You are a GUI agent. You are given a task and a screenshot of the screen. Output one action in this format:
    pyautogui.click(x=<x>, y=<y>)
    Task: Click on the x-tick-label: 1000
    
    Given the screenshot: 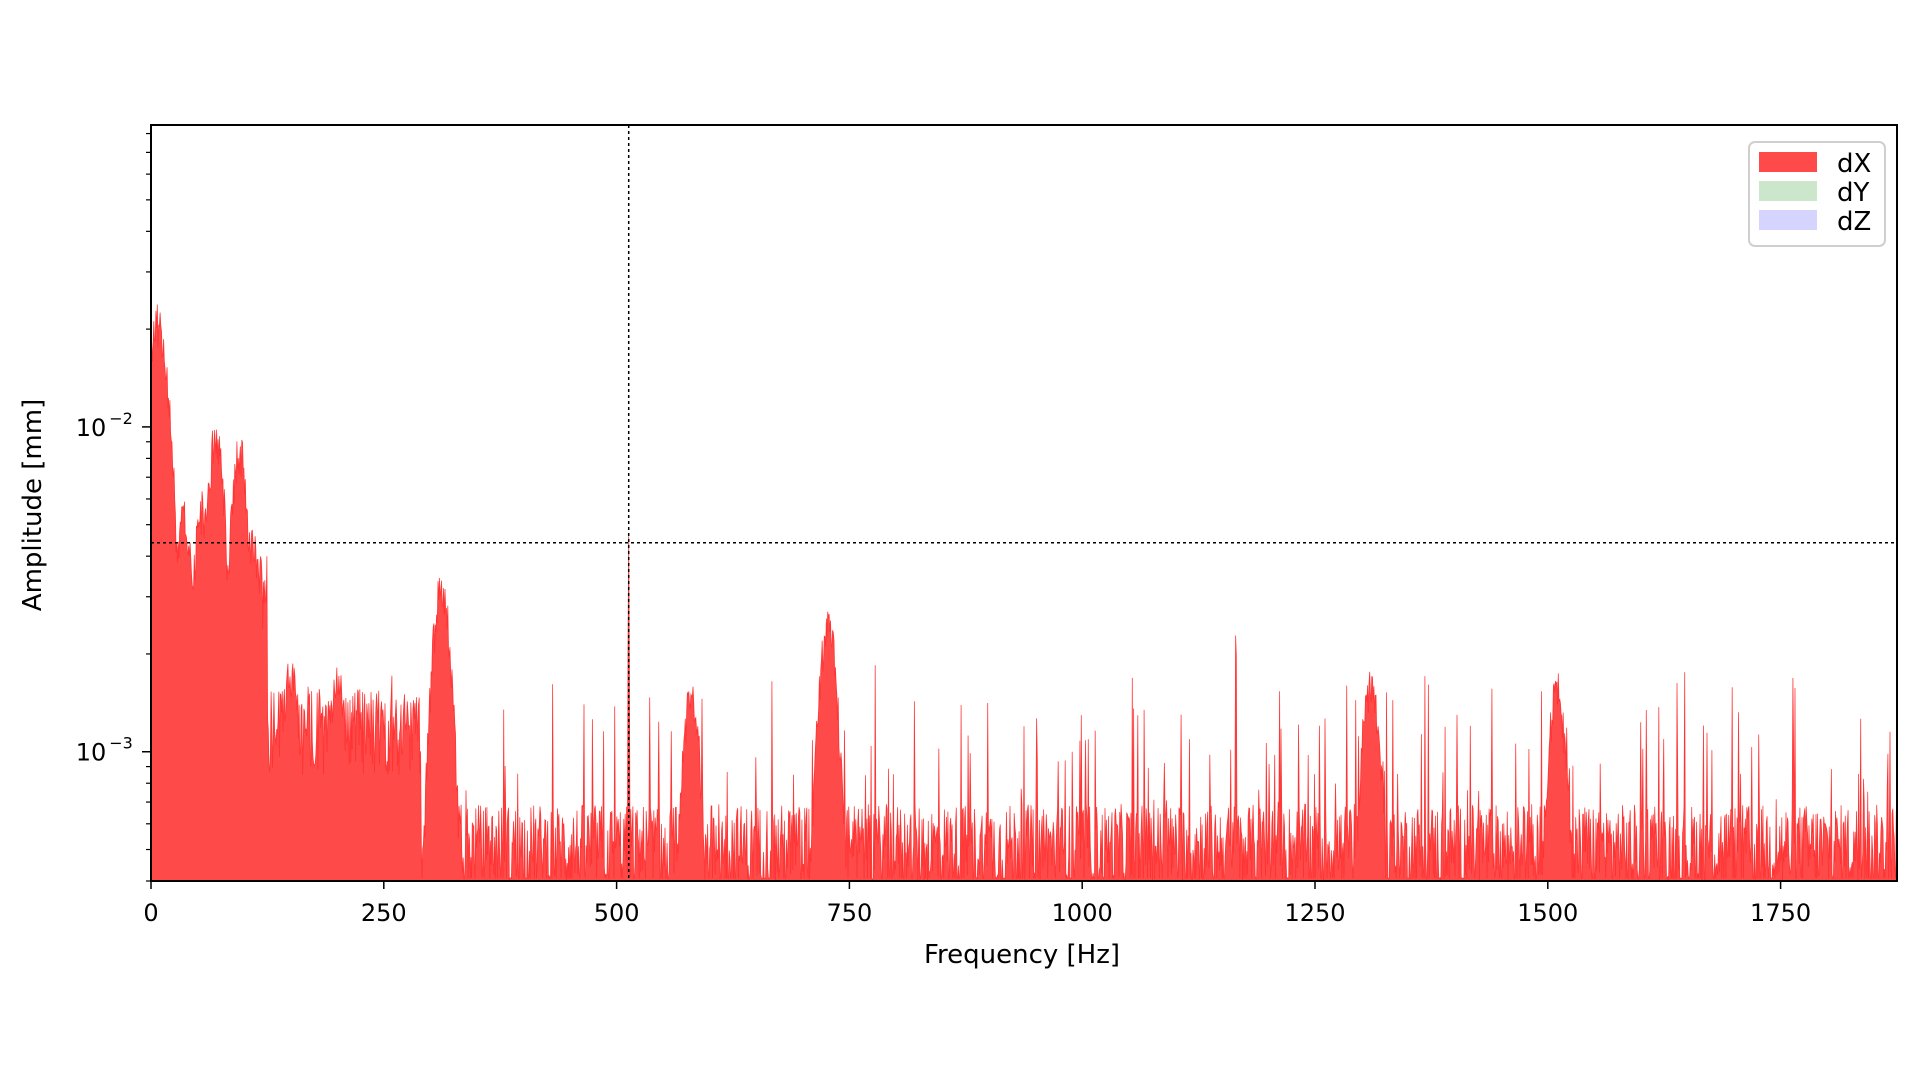 What is the action you would take?
    pyautogui.click(x=1082, y=913)
    